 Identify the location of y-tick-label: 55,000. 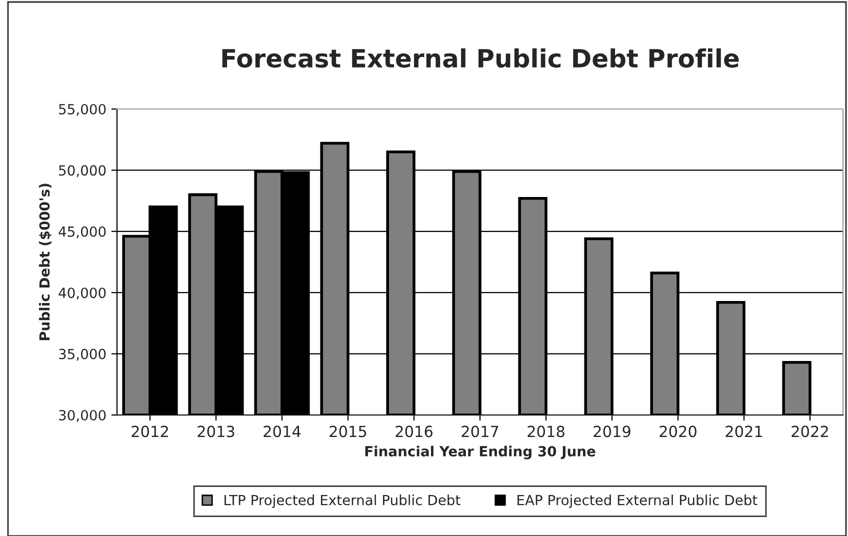
(82, 110).